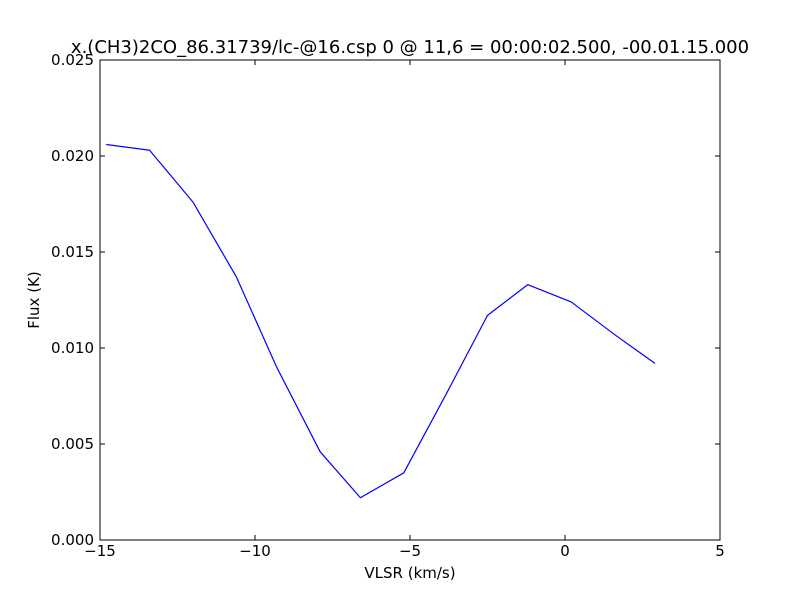 This screenshot has height=600, width=800. What do you see at coordinates (72, 60) in the screenshot?
I see `y-tick-label: 0.025` at bounding box center [72, 60].